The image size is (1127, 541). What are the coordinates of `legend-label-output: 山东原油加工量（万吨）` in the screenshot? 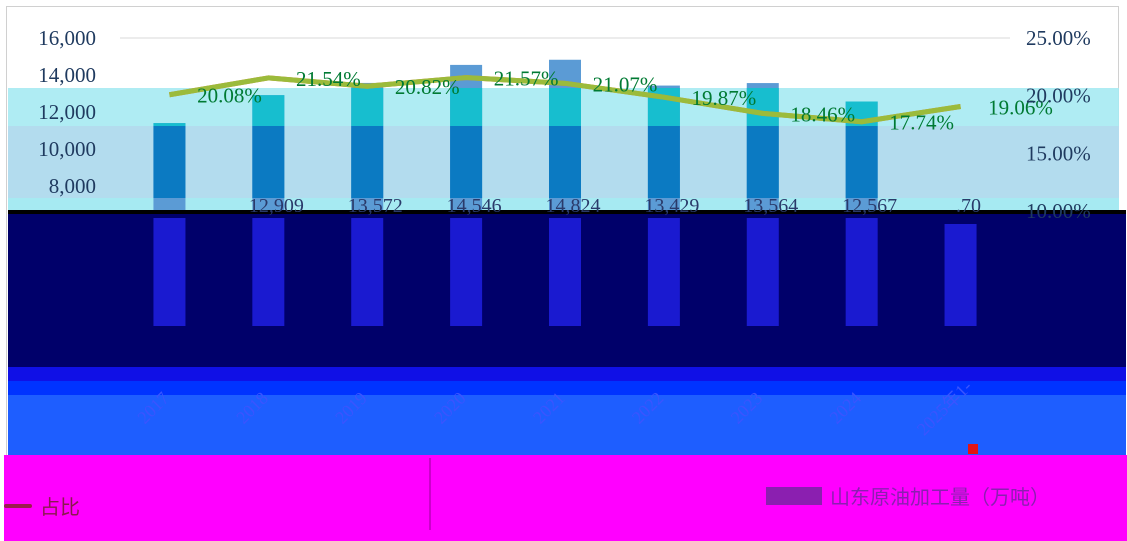 It's located at (940, 498).